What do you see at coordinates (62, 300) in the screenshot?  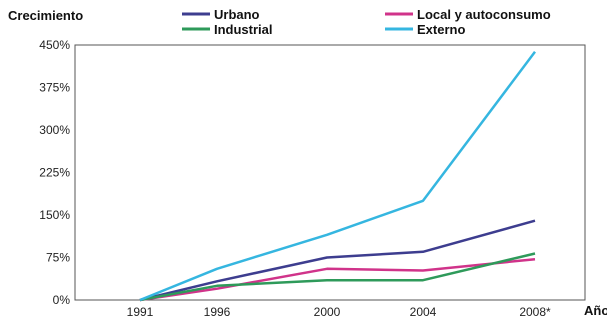 I see `y-tick-label: 0%` at bounding box center [62, 300].